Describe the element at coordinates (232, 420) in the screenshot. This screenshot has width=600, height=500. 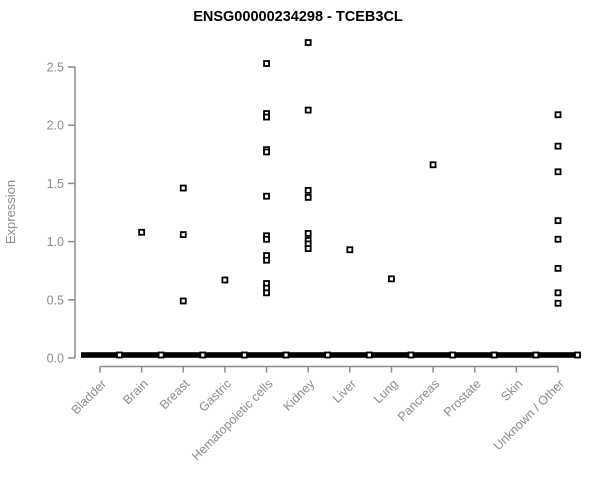
I see `x-tick-label: Hematopoietic cells` at that location.